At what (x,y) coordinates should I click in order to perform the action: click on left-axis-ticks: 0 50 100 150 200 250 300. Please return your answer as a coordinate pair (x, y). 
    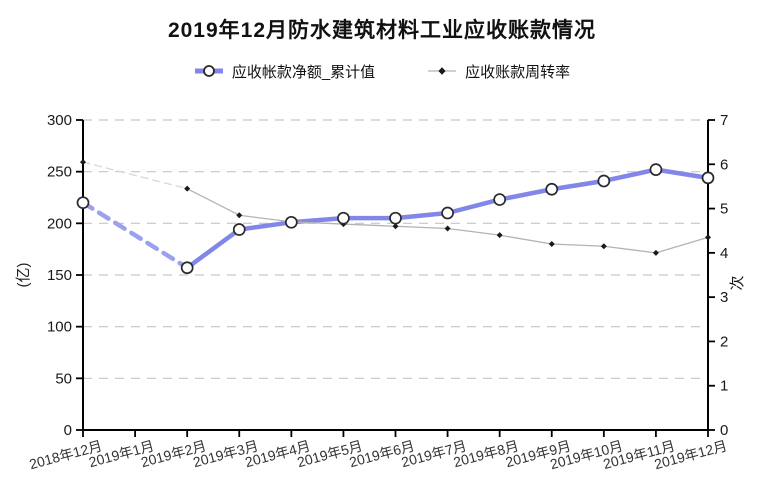
    Looking at the image, I should click on (65, 275).